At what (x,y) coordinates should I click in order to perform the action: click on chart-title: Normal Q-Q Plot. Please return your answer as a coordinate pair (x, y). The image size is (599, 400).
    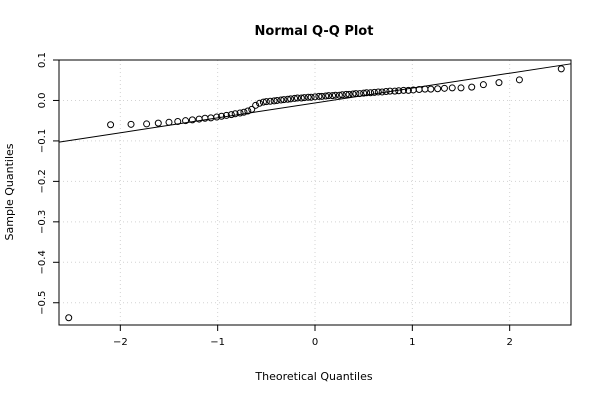
    Looking at the image, I should click on (314, 31).